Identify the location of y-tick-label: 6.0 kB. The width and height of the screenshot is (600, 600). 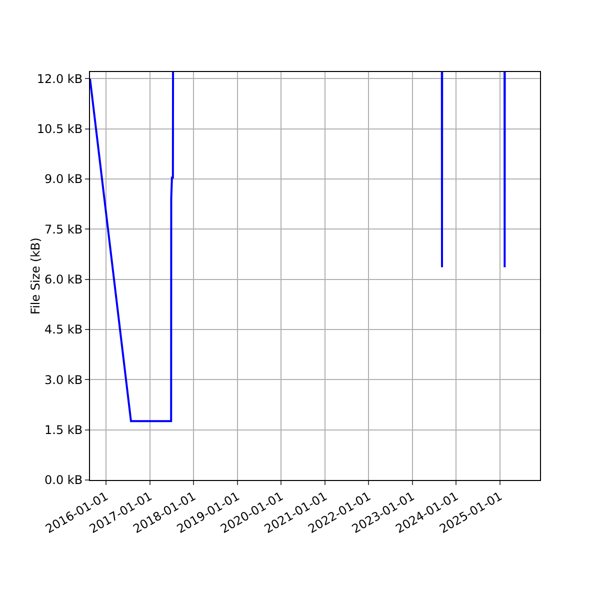
(63, 279).